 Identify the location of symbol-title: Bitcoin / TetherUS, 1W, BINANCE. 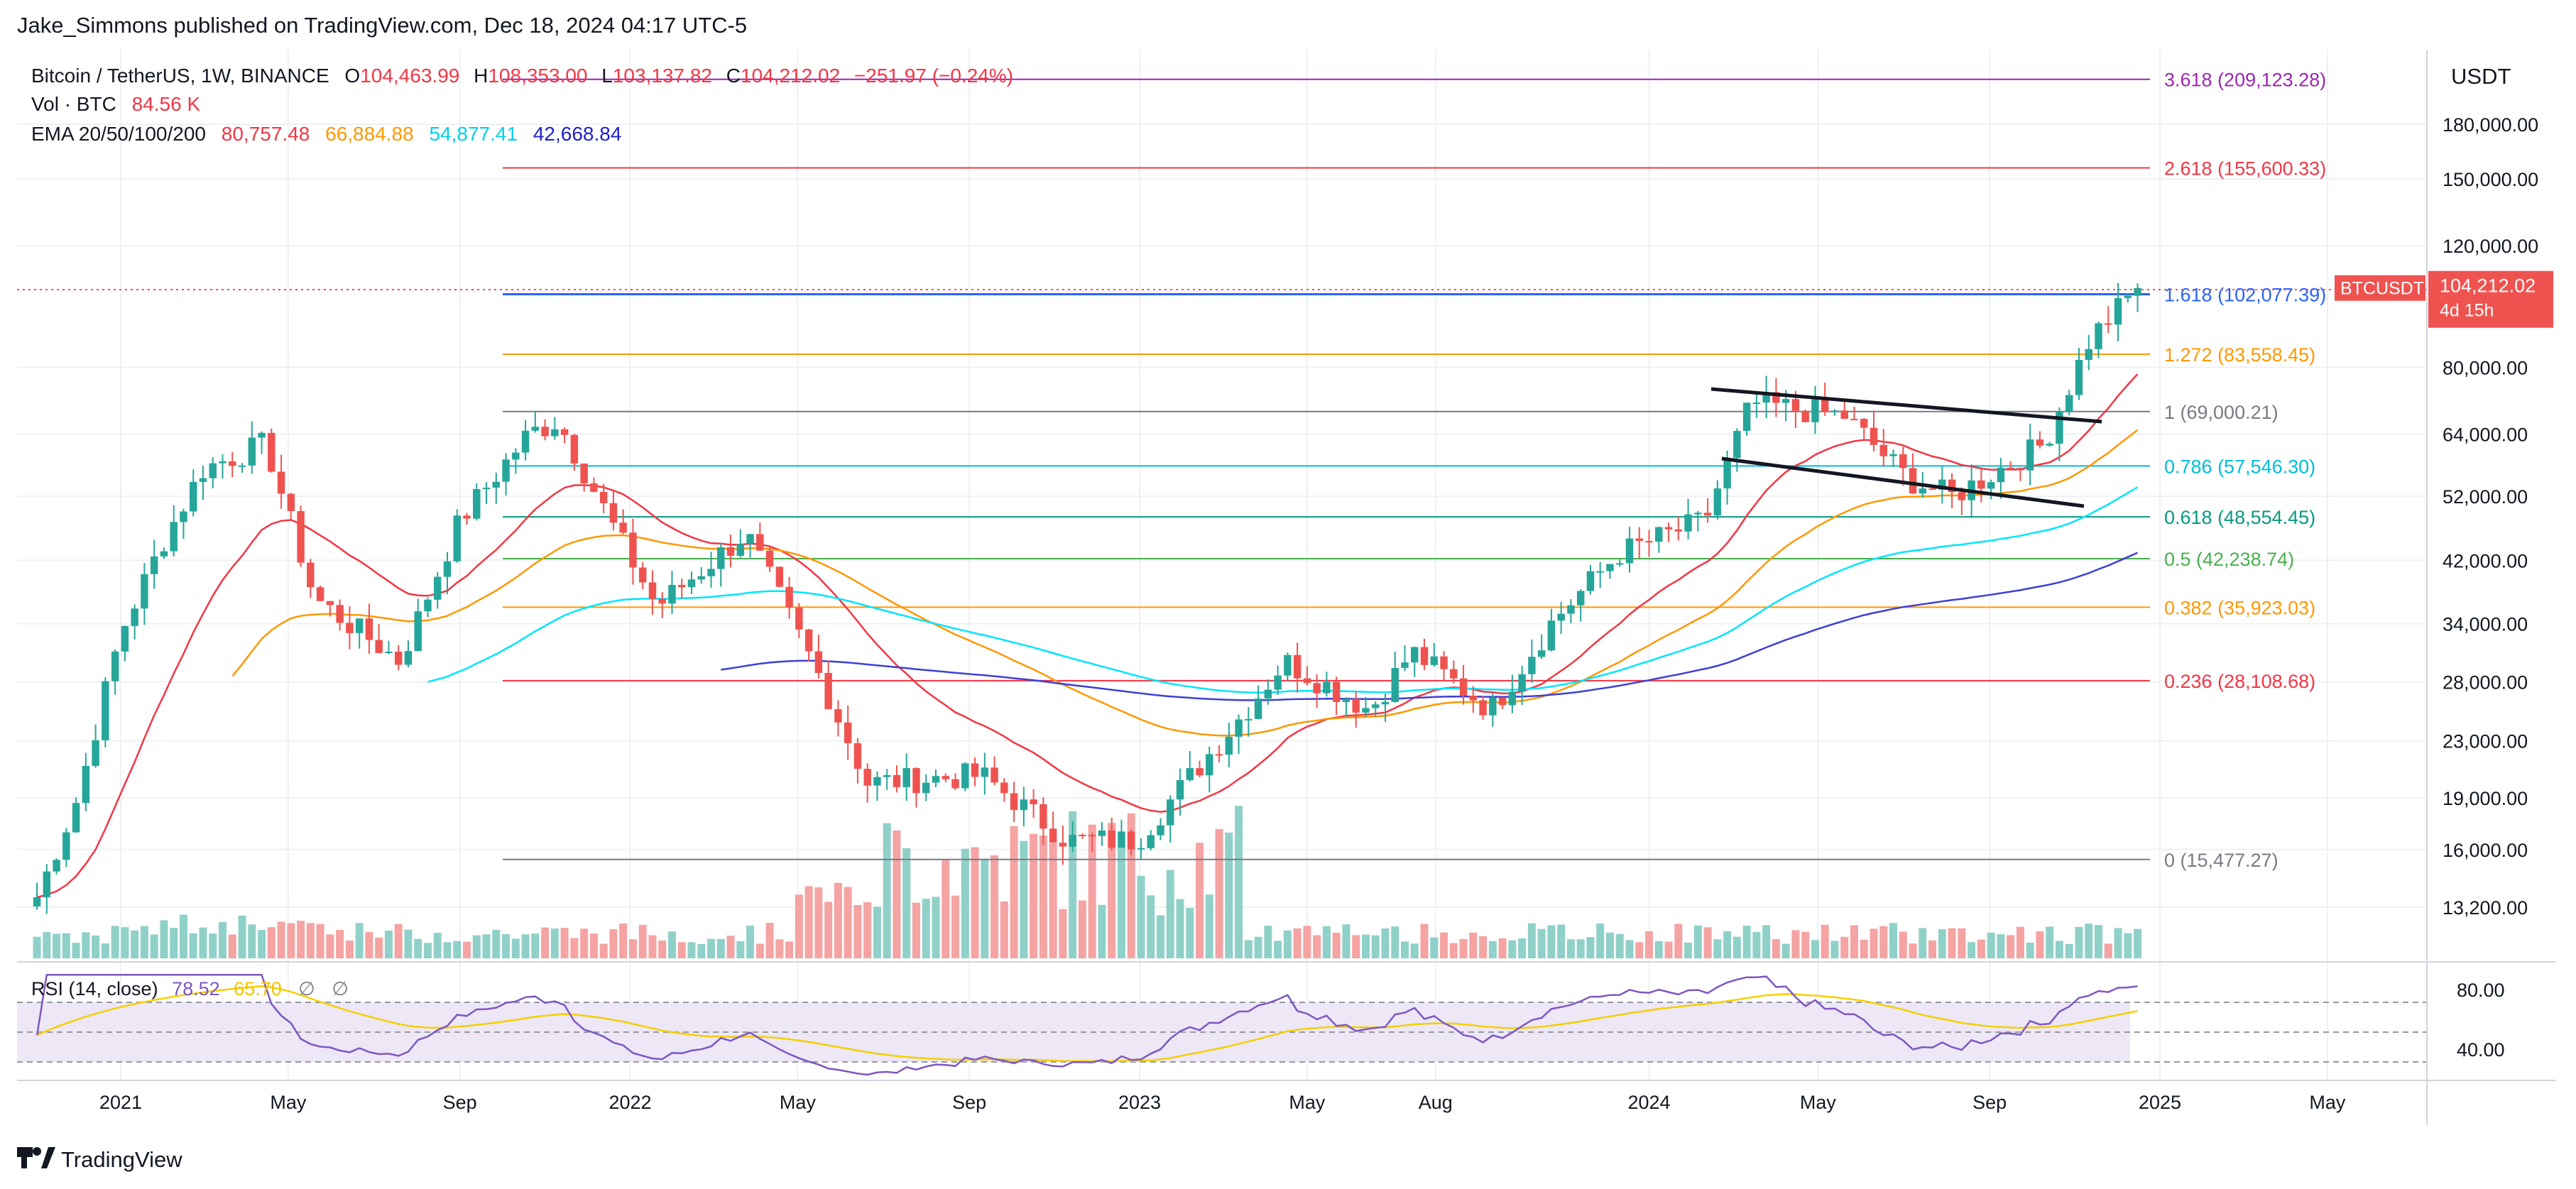
(180, 76).